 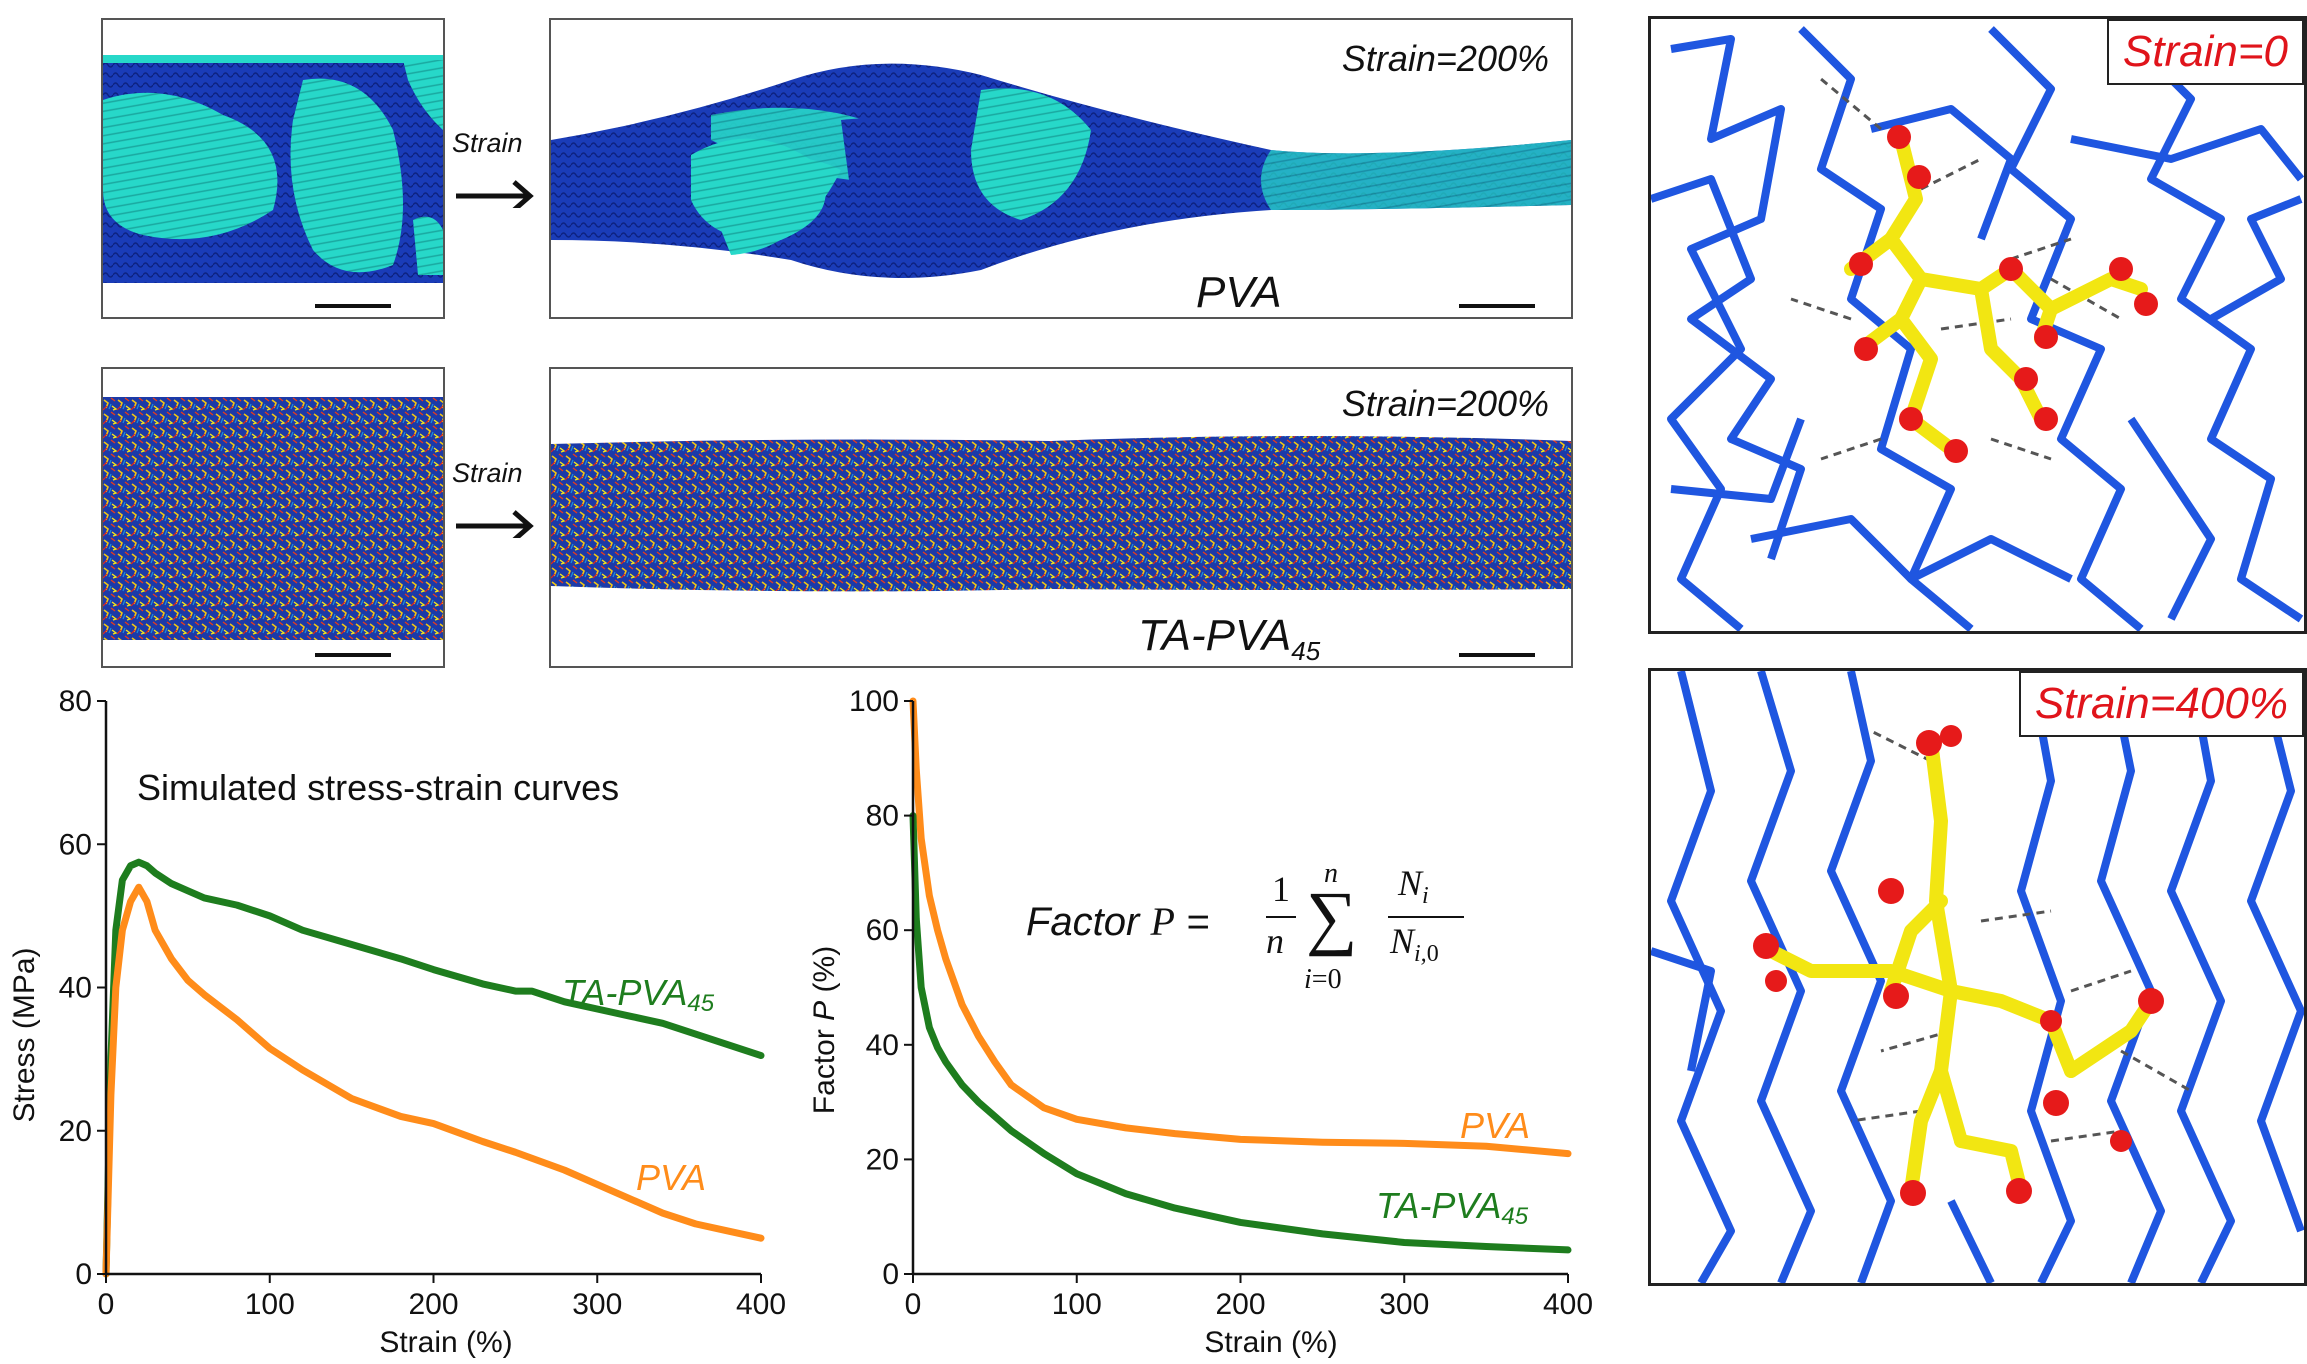 I want to click on c1-y-tick-label: 40, so click(x=75, y=988).